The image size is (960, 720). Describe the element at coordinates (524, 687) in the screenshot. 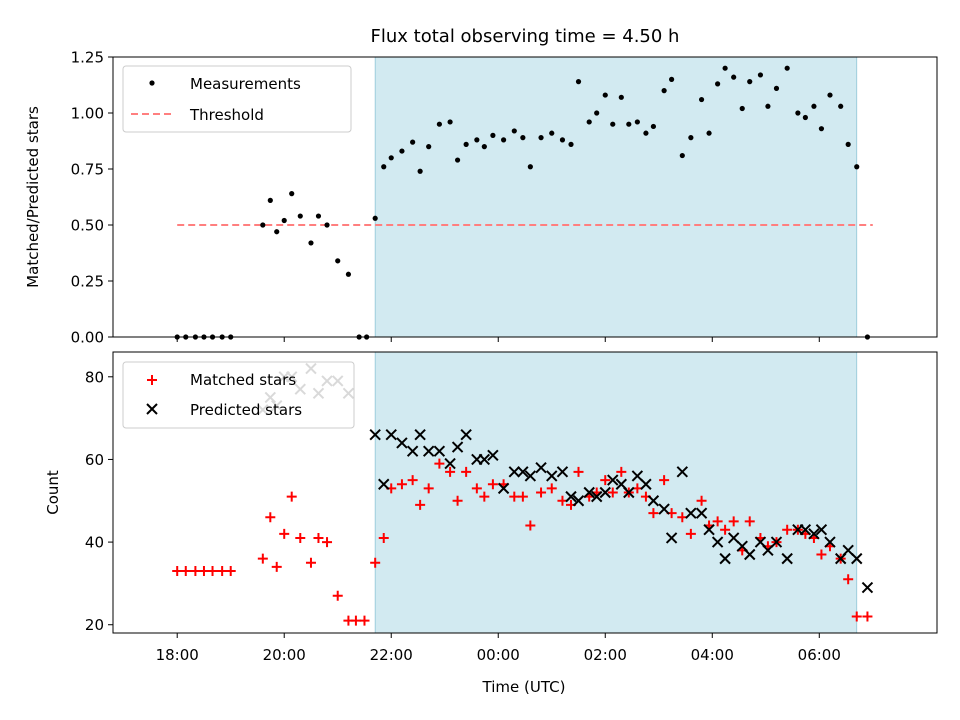

I see `x-axis-label: Time (UTC)` at that location.